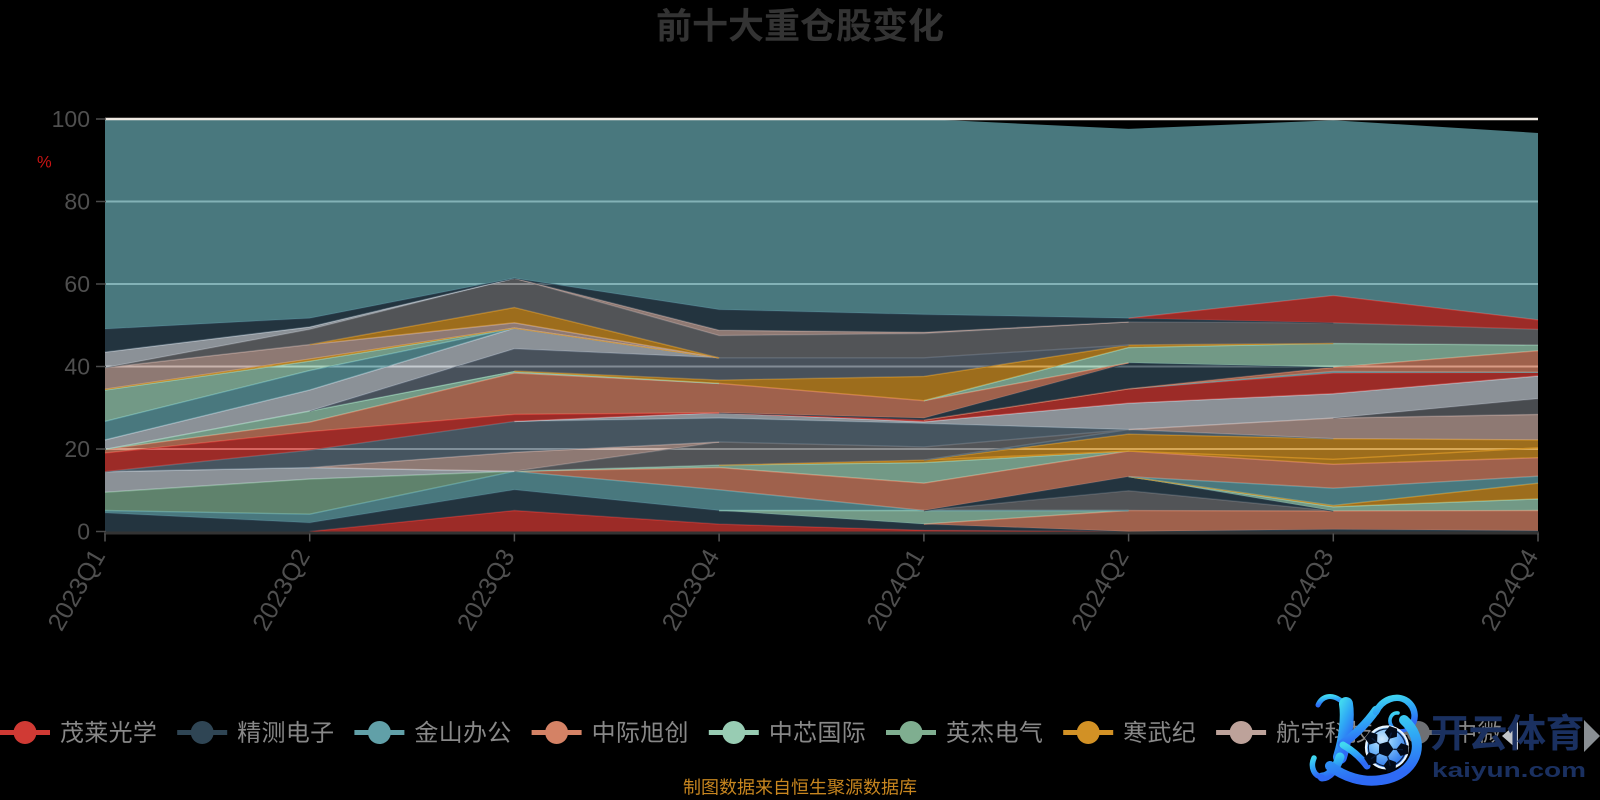 This screenshot has height=800, width=1600. What do you see at coordinates (77, 202) in the screenshot?
I see `svg-text: 80` at bounding box center [77, 202].